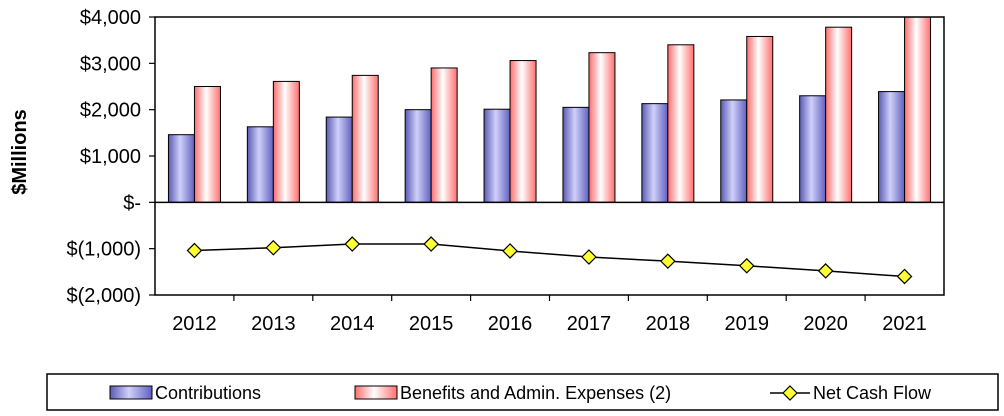  What do you see at coordinates (110, 64) in the screenshot?
I see `y-tick-label: $3,000` at bounding box center [110, 64].